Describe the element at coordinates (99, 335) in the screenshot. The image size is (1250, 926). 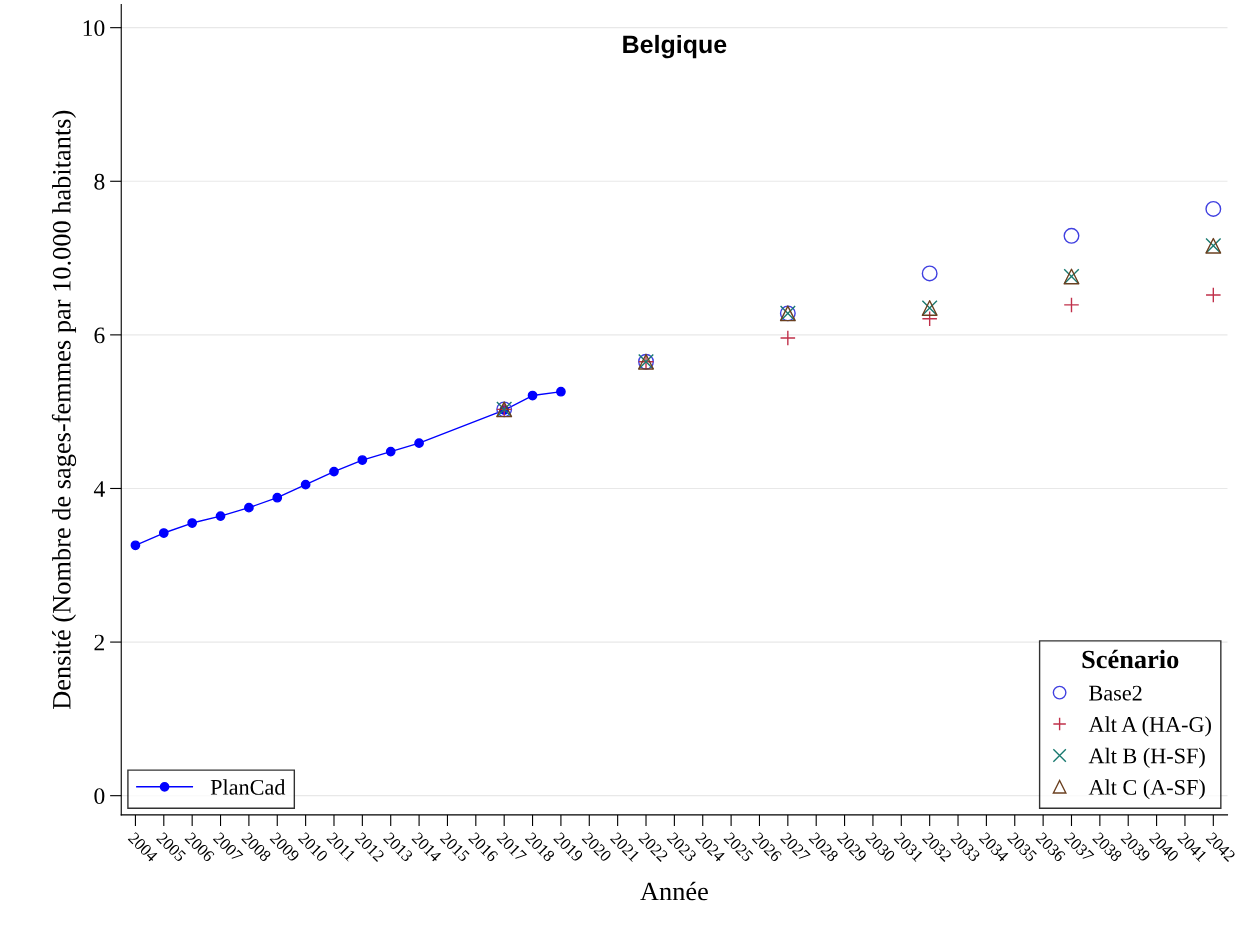
I see `y-tick-label: 6` at that location.